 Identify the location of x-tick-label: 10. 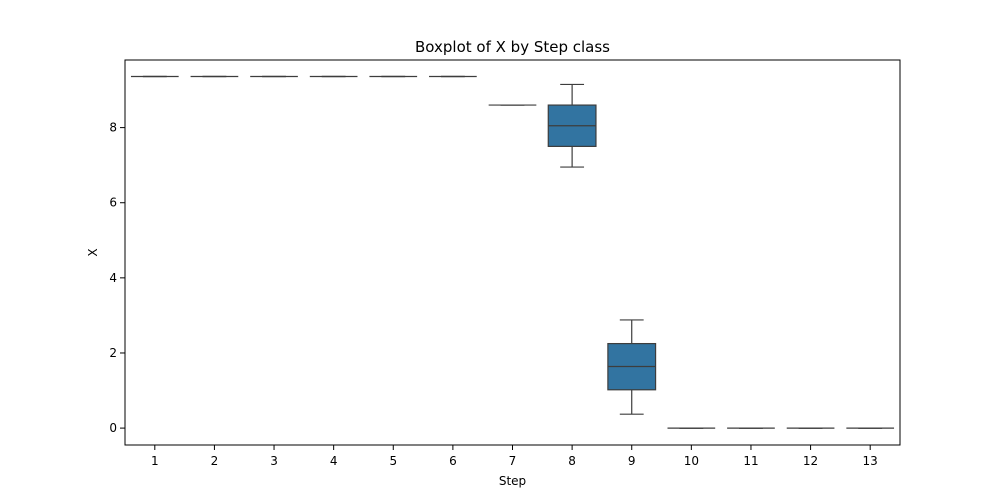
(691, 461).